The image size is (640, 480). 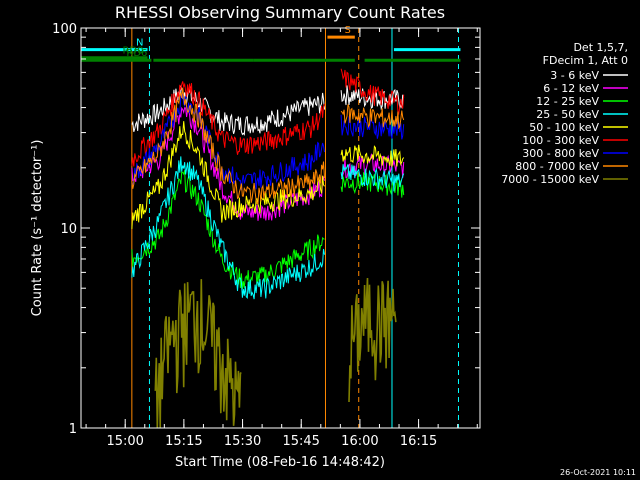 What do you see at coordinates (567, 114) in the screenshot?
I see `legend-label-4: 25 - 50 keV` at bounding box center [567, 114].